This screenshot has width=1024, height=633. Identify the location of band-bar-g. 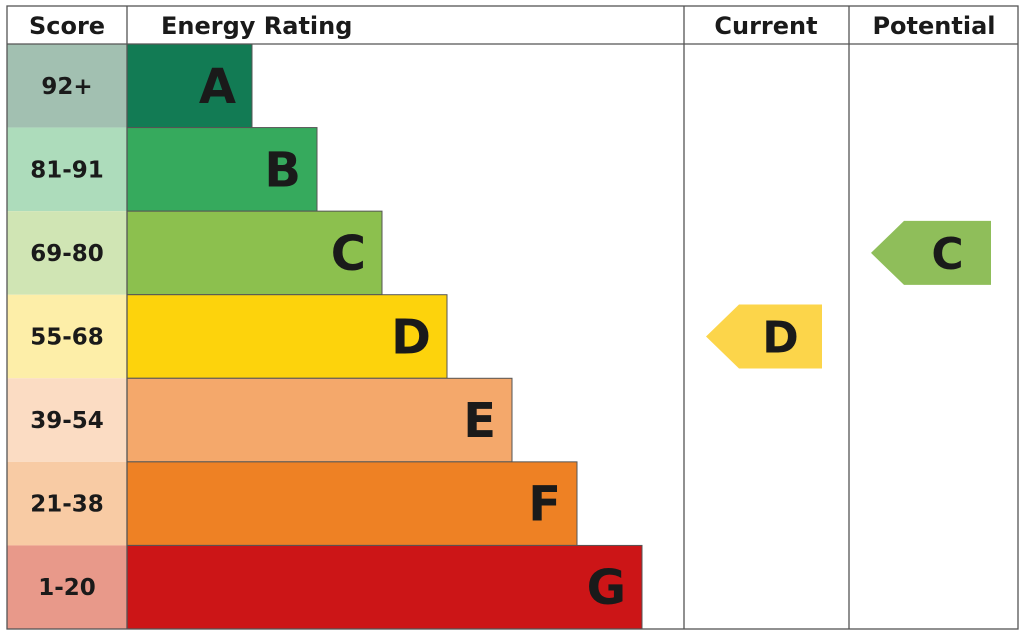
(384, 587).